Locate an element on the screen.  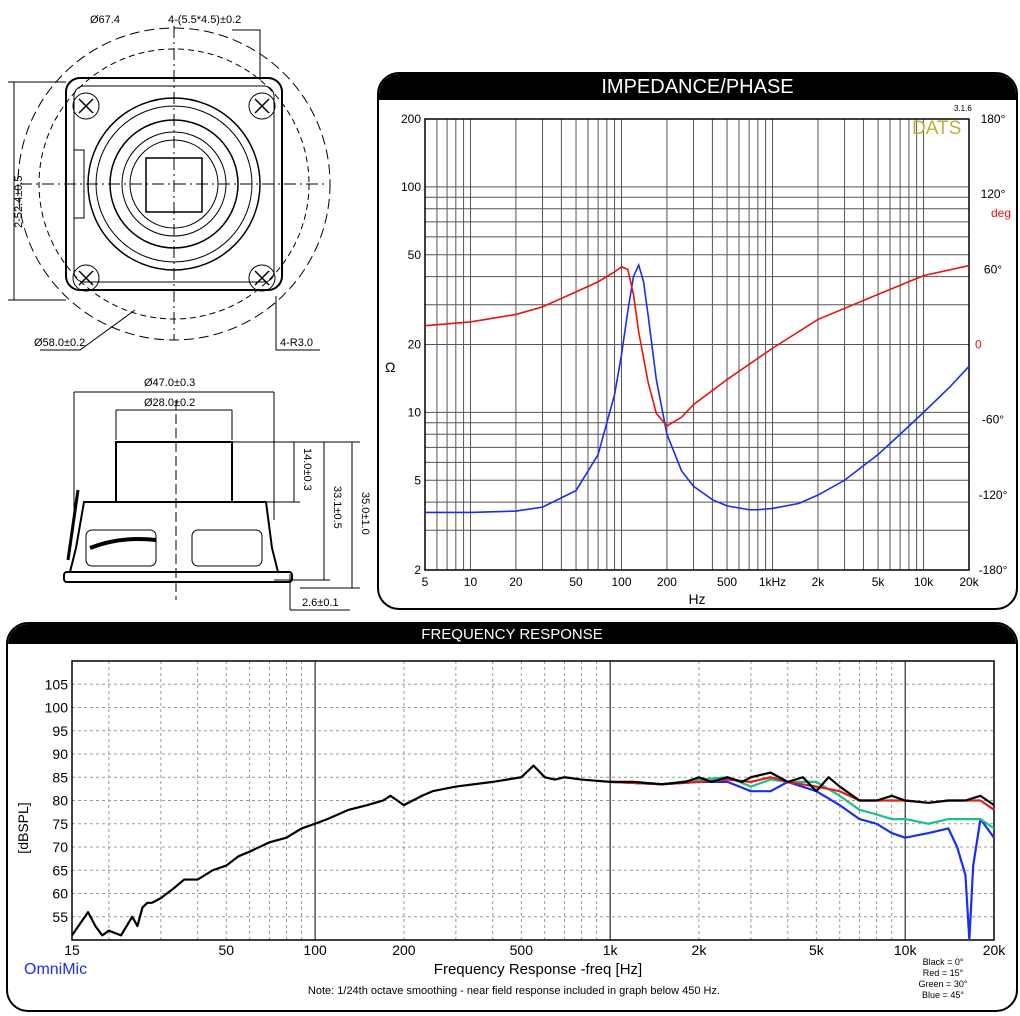
center-lines is located at coordinates (174, 183).